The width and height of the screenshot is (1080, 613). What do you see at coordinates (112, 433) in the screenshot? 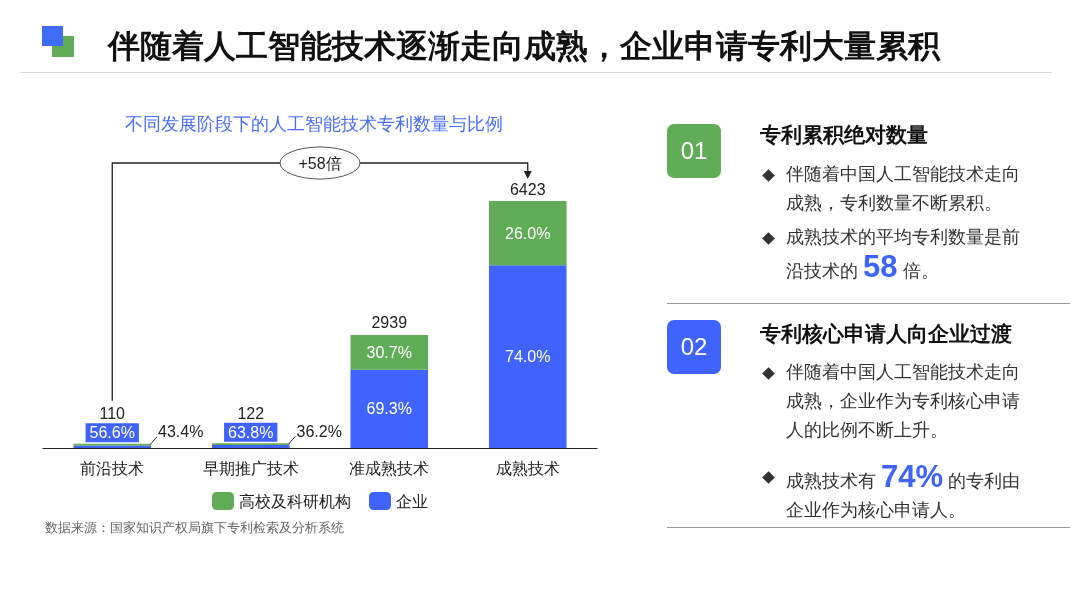
I see `annotation: 56.6%` at bounding box center [112, 433].